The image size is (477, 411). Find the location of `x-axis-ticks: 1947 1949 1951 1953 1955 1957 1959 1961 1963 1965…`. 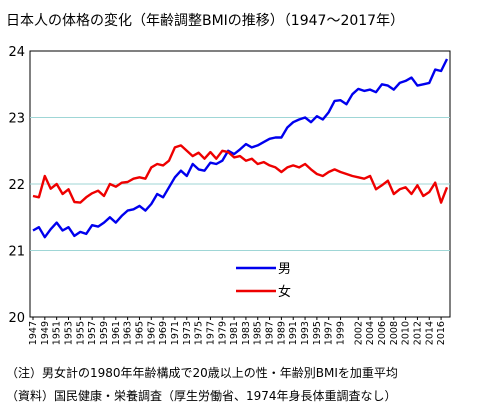

x-axis-ticks: 1947 1949 1951 1953 1955 1957 1959 1961 1963 1965… is located at coordinates (237, 331).